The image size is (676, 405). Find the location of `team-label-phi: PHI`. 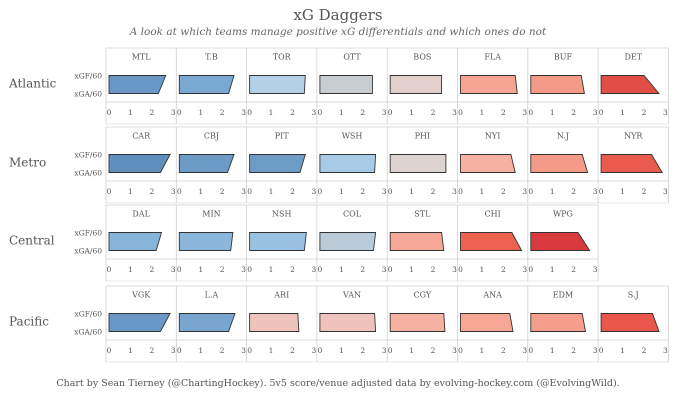

team-label-phi: PHI is located at coordinates (423, 136).